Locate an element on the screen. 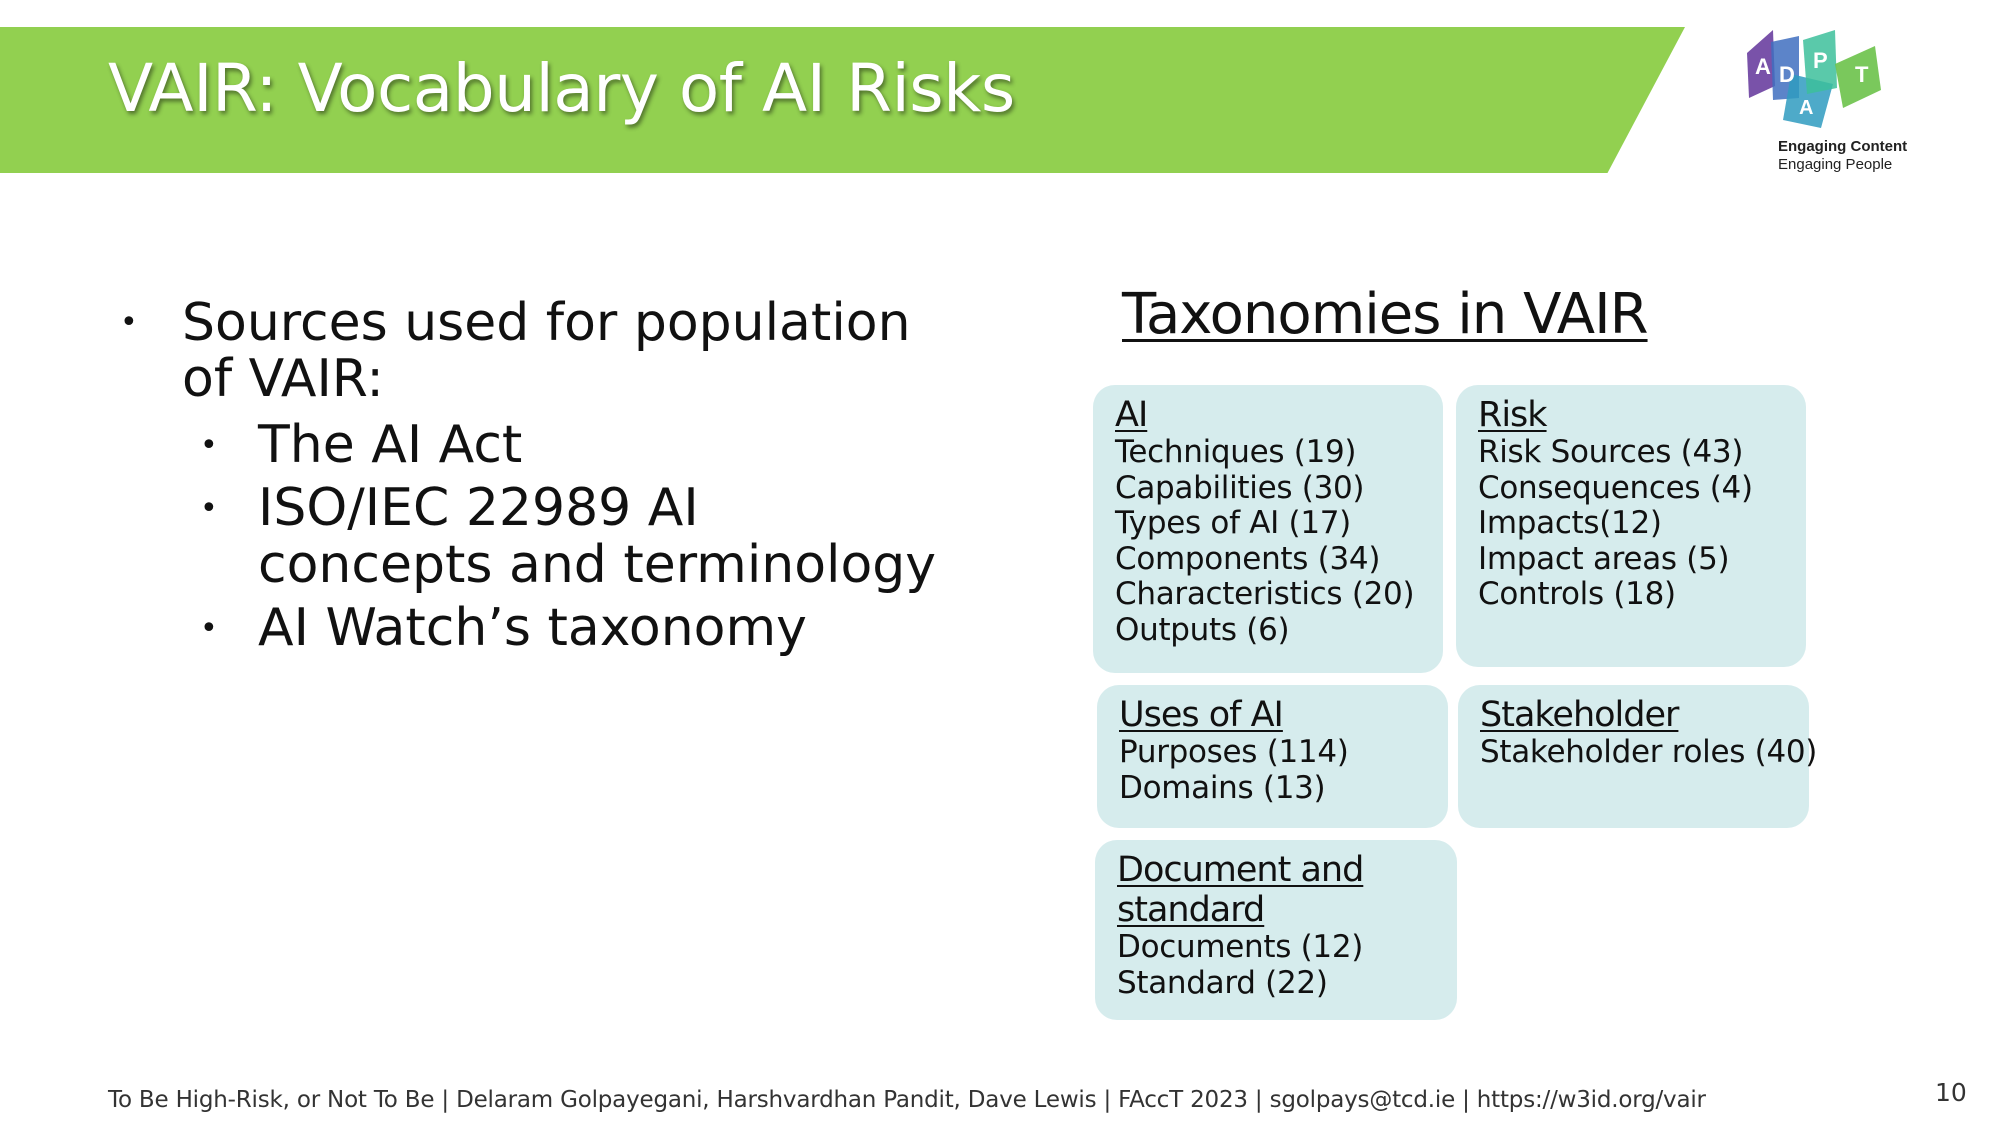  taxonomies-title: Taxonomies in VAIR is located at coordinates (1385, 314).